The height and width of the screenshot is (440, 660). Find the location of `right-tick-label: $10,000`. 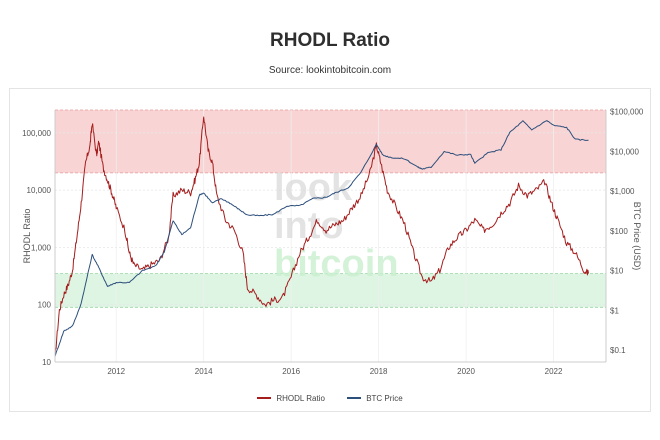

right-tick-label: $10,000 is located at coordinates (624, 151).